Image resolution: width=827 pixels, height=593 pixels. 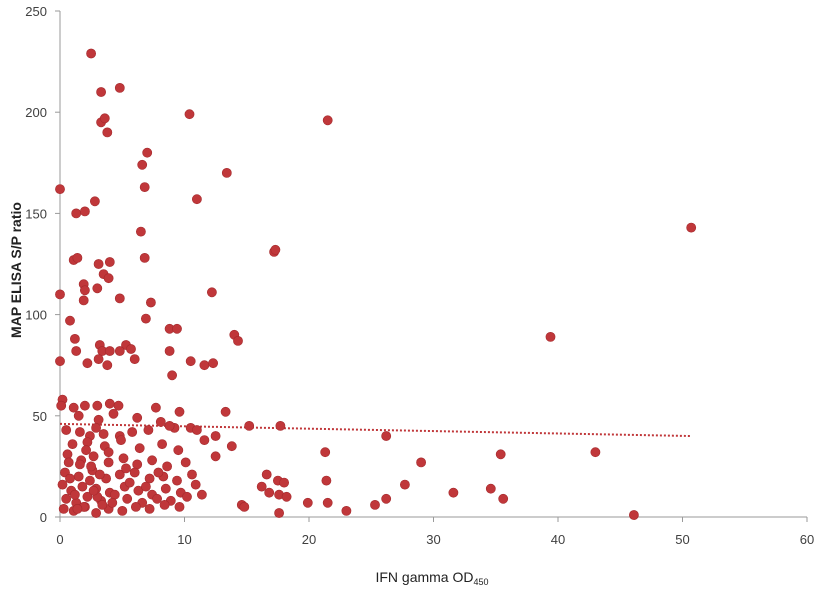 What do you see at coordinates (36, 11) in the screenshot?
I see `y-tick-label: 250` at bounding box center [36, 11].